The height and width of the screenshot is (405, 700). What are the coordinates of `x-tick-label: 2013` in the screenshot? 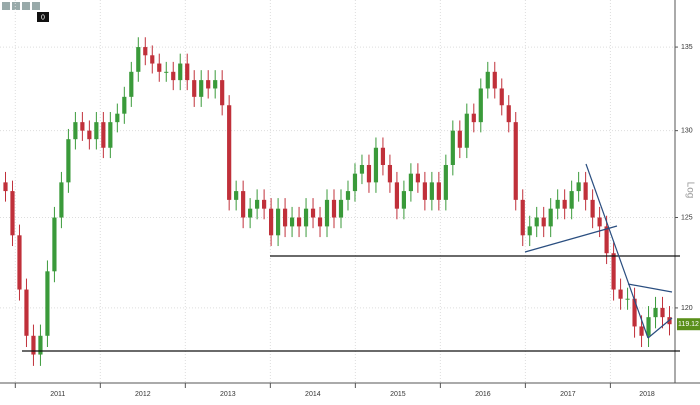 It's located at (228, 394).